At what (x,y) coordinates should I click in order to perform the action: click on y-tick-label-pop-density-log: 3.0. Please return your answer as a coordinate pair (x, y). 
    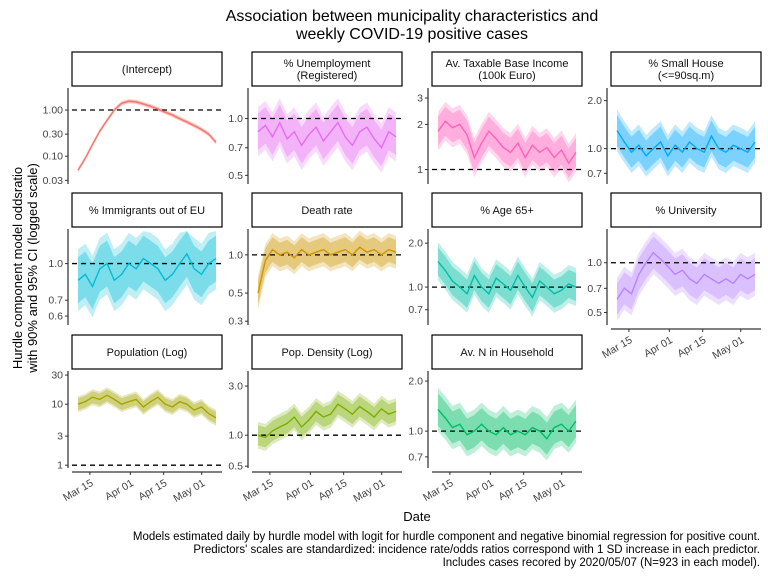
    Looking at the image, I should click on (235, 387).